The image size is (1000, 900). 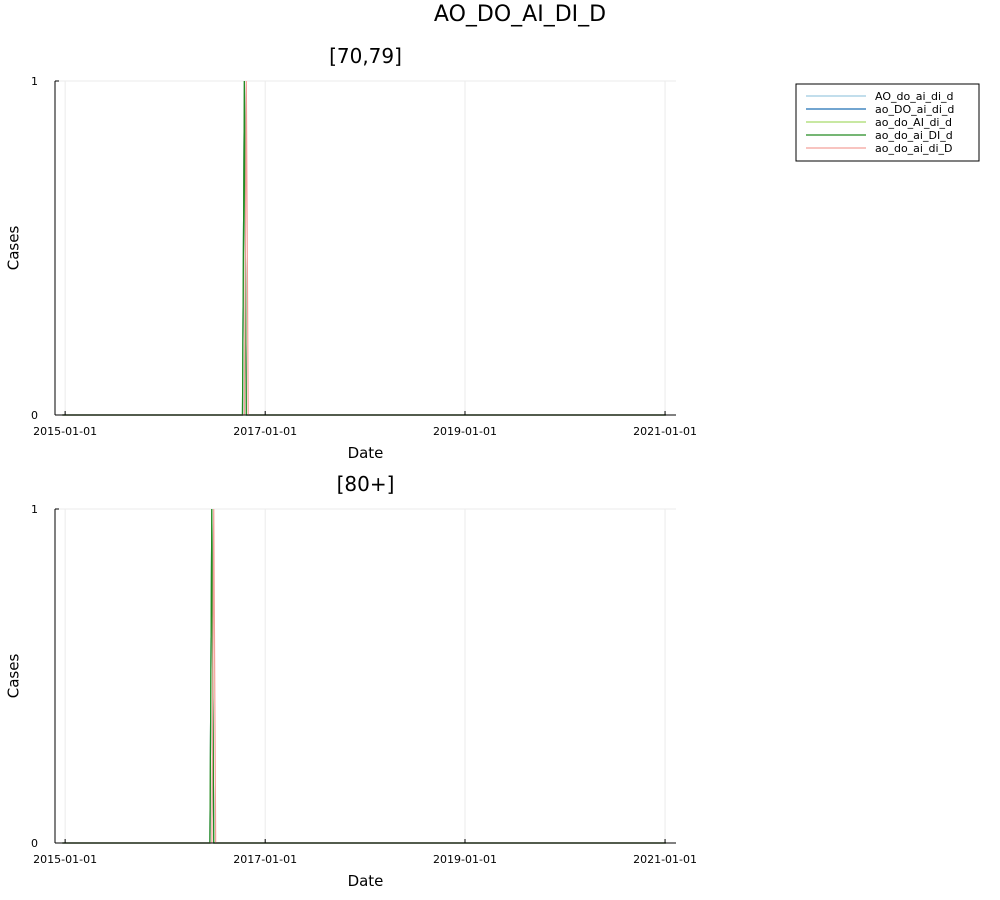 What do you see at coordinates (914, 135) in the screenshot?
I see `legend-entry: ao_do_ai_DI_d` at bounding box center [914, 135].